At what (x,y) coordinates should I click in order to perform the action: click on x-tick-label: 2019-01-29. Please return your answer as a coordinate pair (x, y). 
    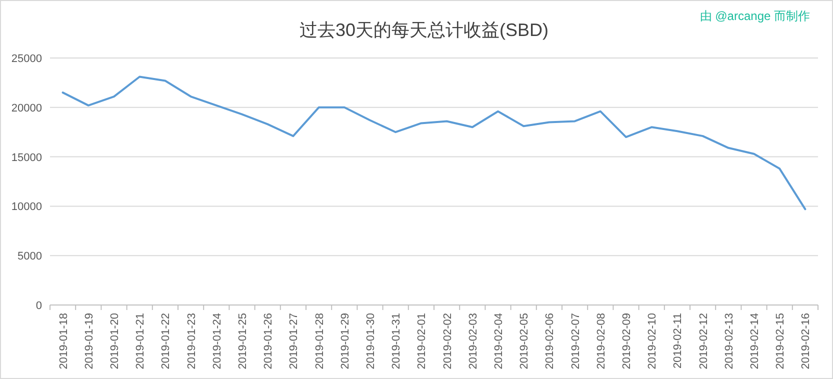
    Looking at the image, I should click on (345, 341).